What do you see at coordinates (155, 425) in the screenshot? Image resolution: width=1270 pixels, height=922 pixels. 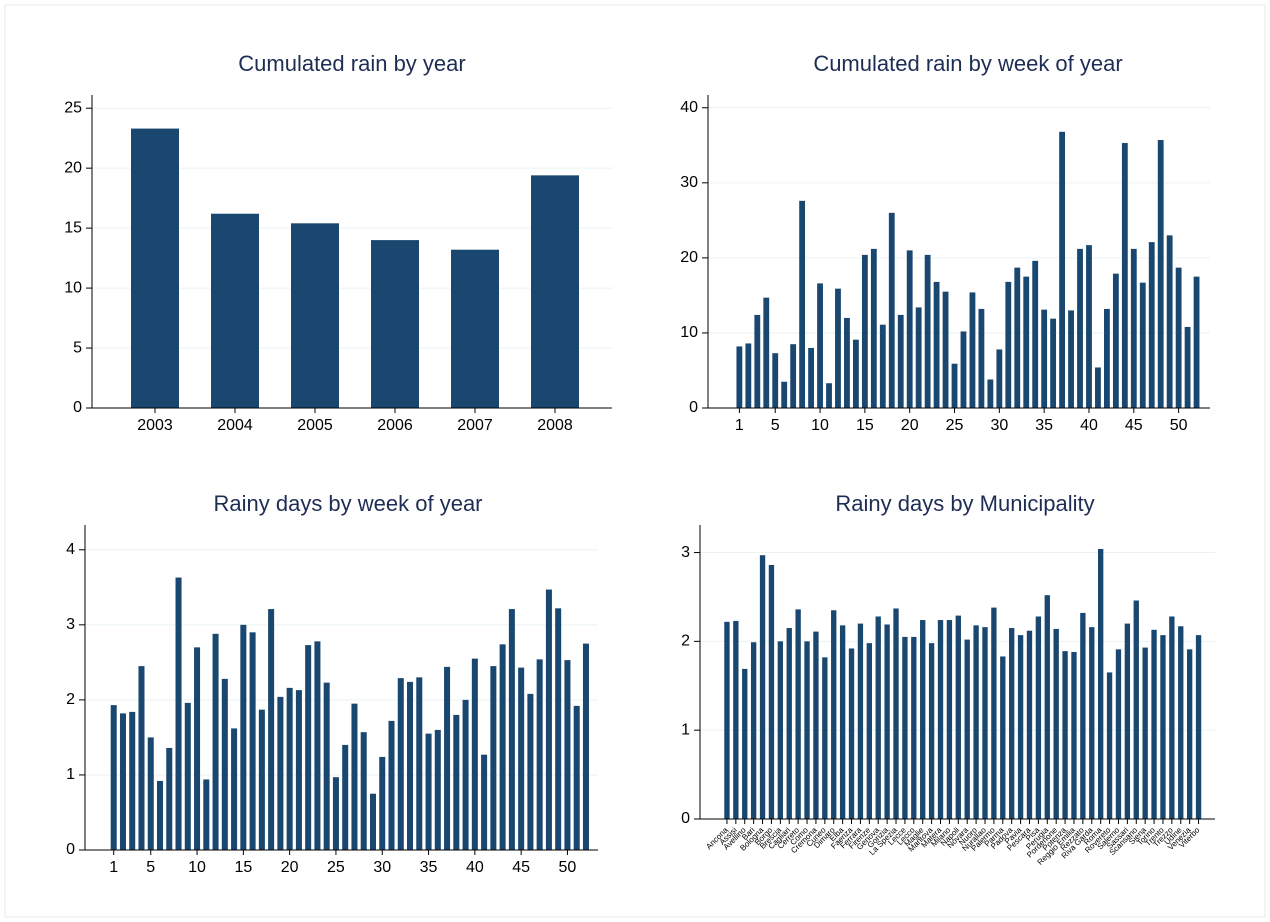 I see `x-tick-label: 2003` at bounding box center [155, 425].